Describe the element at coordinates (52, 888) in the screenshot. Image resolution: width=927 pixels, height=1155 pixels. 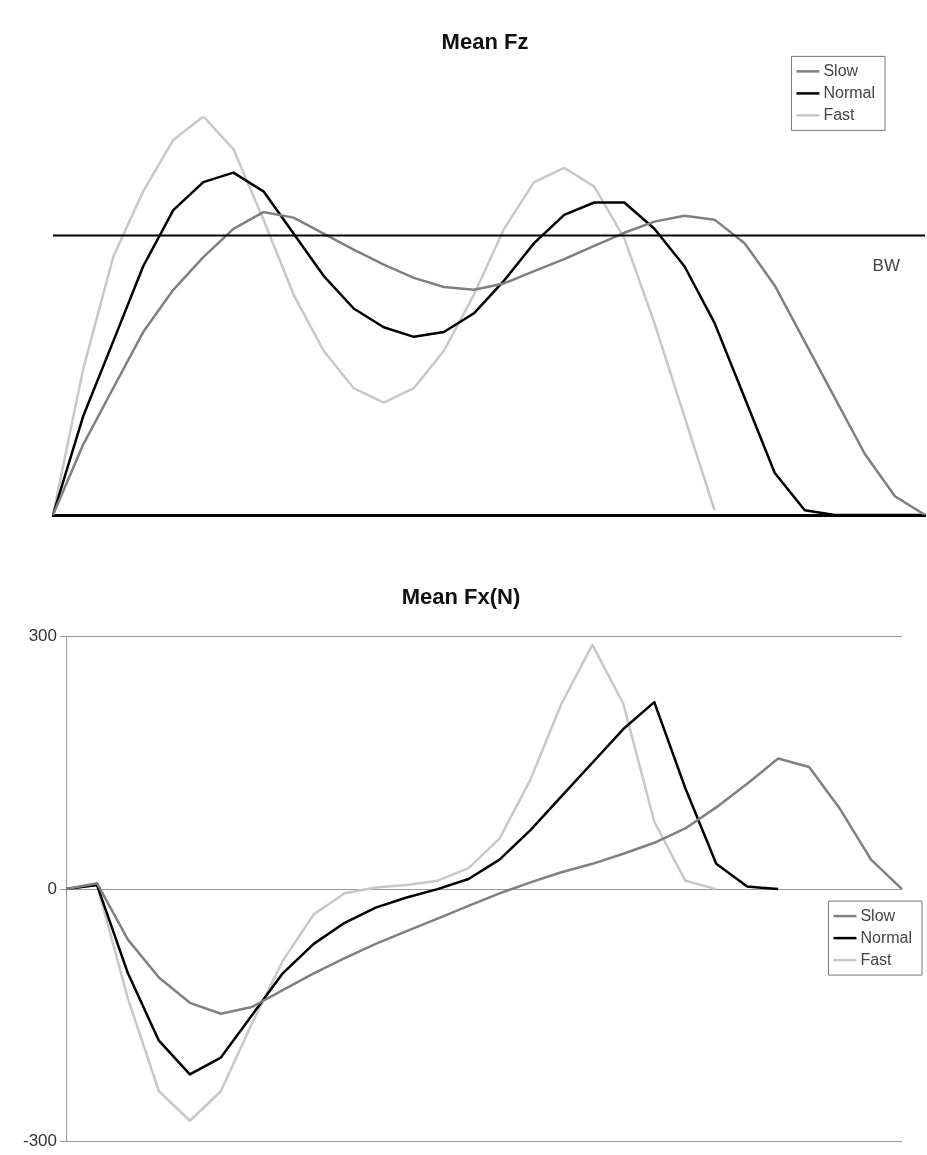
I see `y-tick-label: 0` at that location.